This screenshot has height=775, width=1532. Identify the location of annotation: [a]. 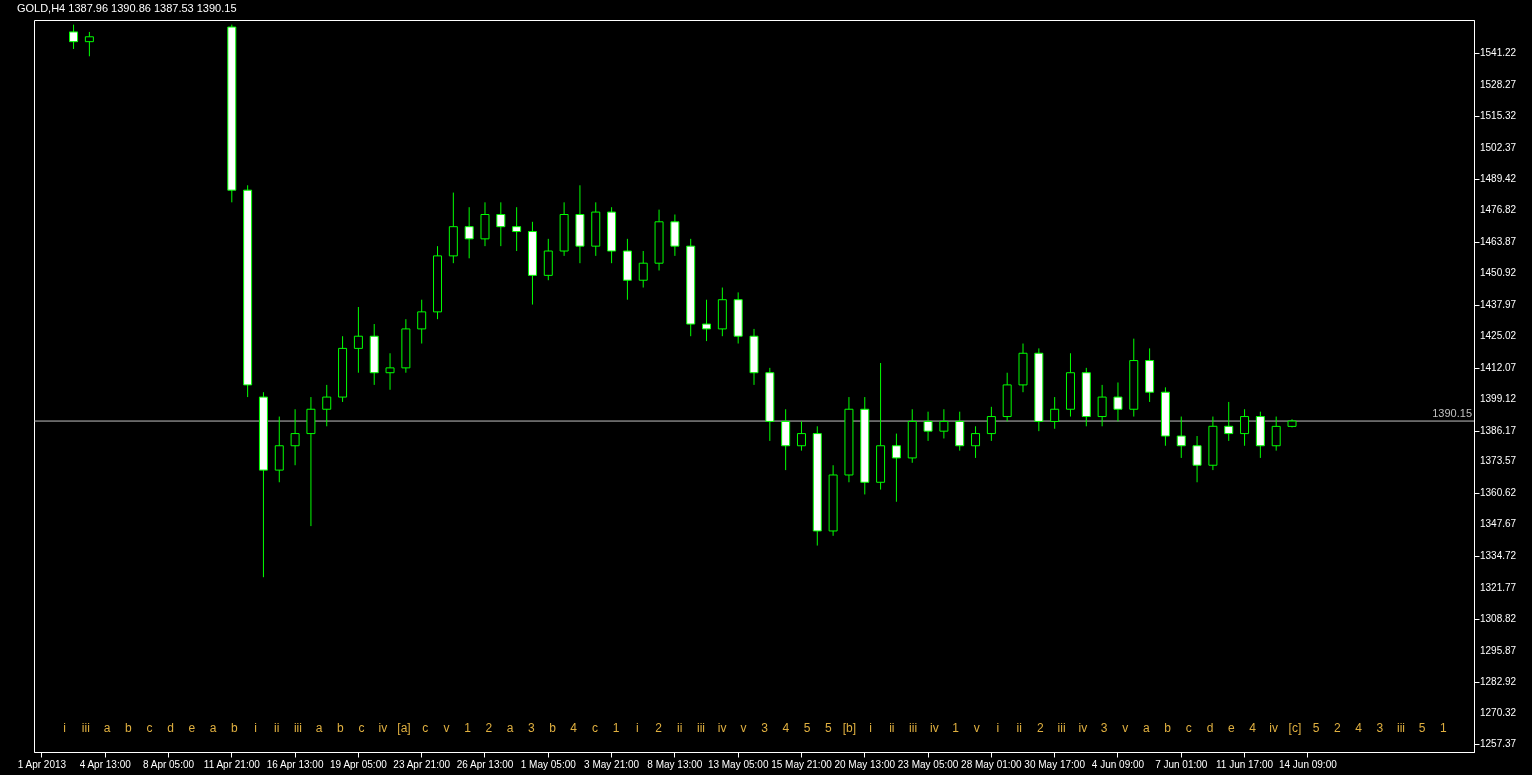
(404, 728).